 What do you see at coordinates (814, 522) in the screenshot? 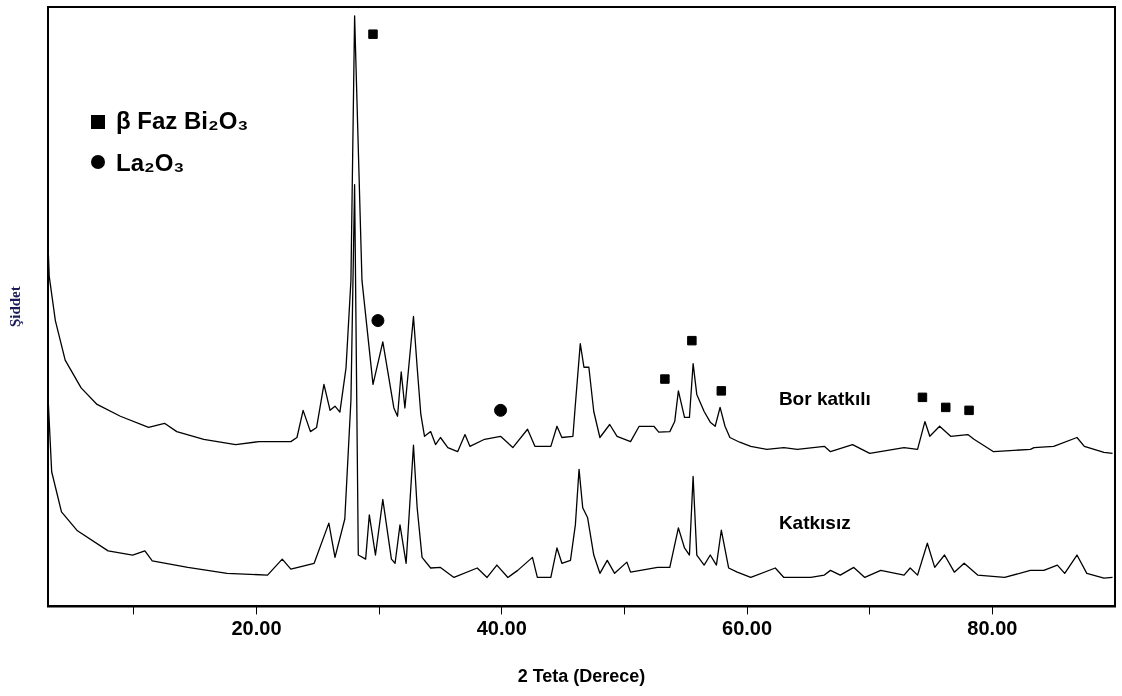
I see `series-label: Katkısız` at bounding box center [814, 522].